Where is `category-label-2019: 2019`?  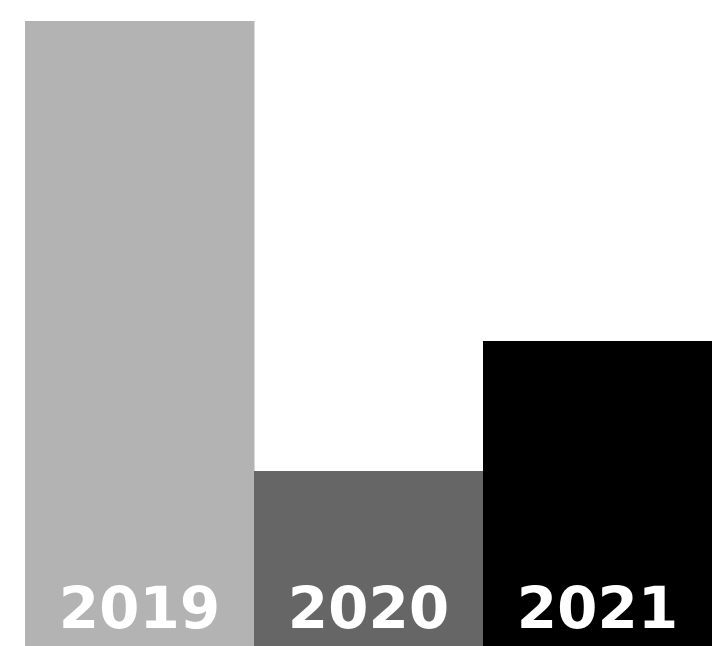 category-label-2019: 2019 is located at coordinates (139, 608).